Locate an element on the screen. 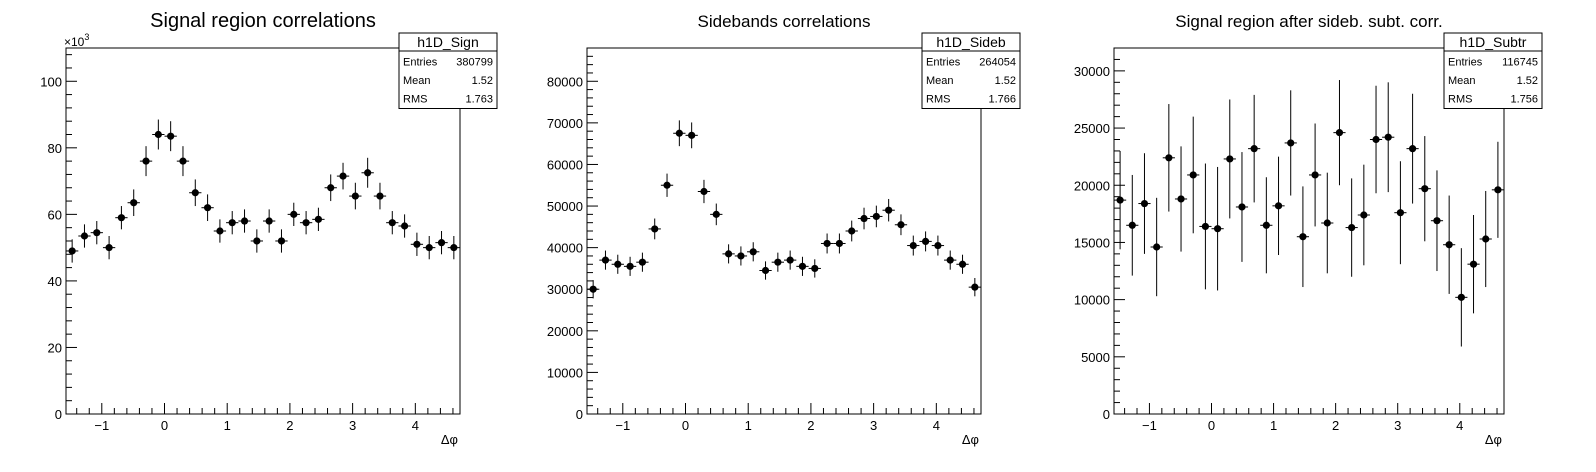 This screenshot has width=1596, height=472. x-tick-label: 1 is located at coordinates (748, 425).